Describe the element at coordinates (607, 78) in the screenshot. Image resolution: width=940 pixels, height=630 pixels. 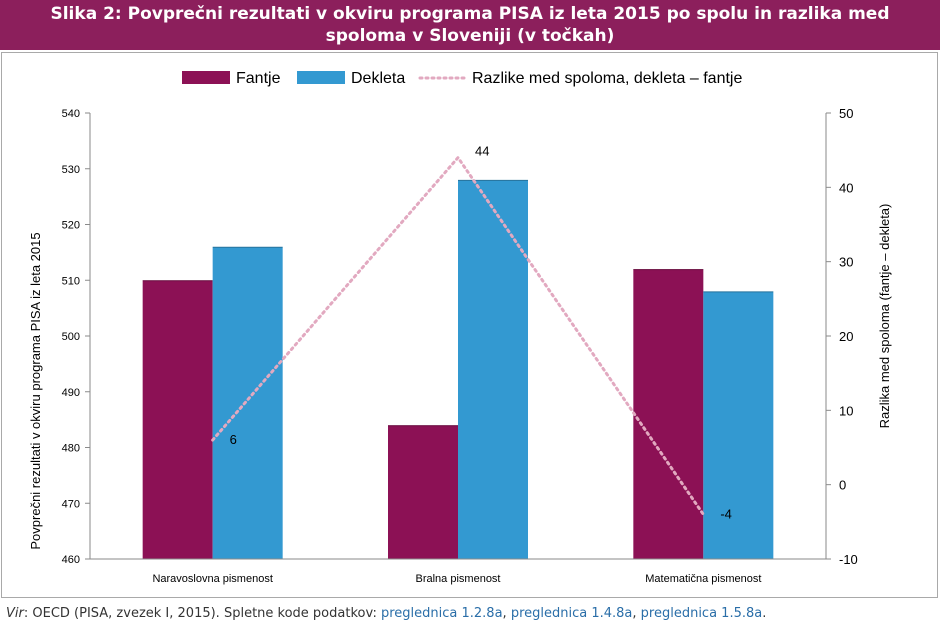
I see `legend-label-difference: Razlike med spoloma, dekleta – fantje` at that location.